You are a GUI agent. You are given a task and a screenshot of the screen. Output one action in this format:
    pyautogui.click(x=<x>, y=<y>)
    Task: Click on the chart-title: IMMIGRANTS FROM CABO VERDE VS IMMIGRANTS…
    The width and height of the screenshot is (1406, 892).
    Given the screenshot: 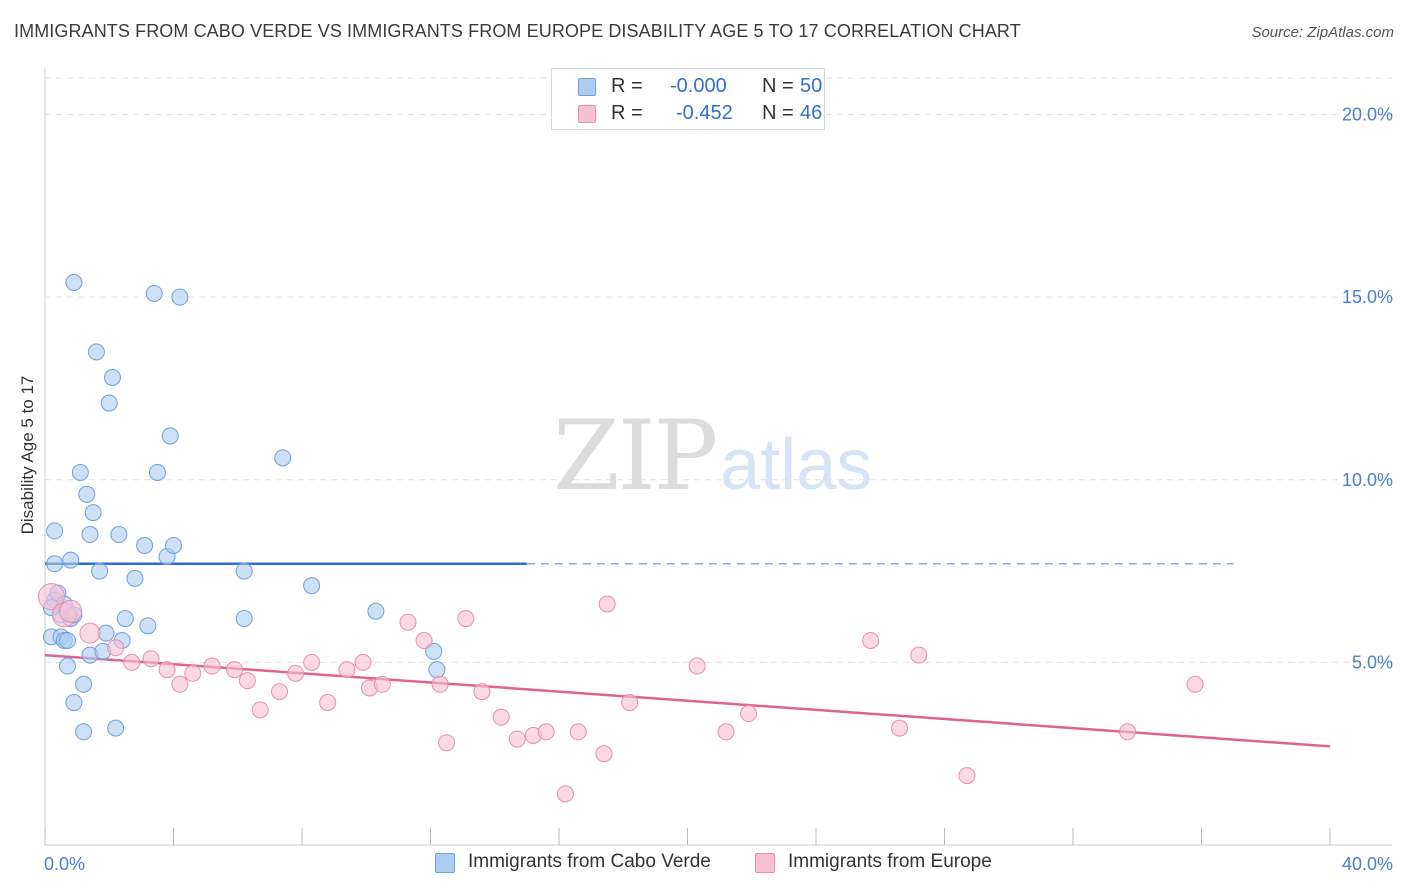 What is the action you would take?
    pyautogui.click(x=517, y=31)
    